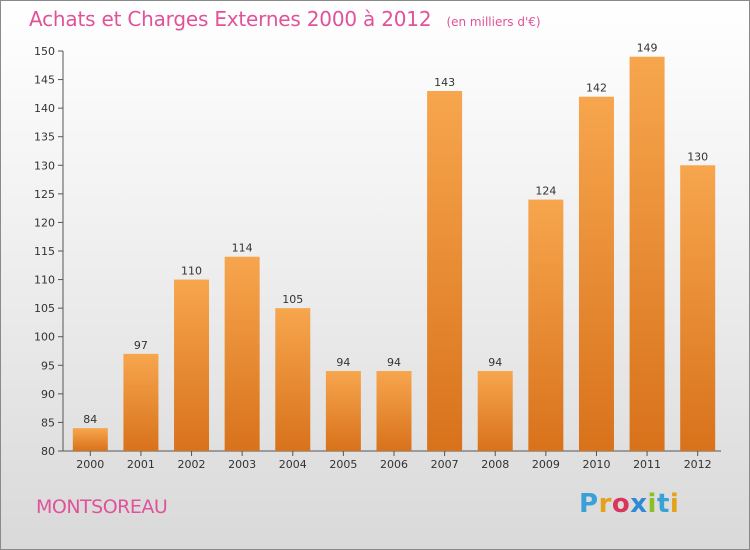 The height and width of the screenshot is (550, 750). Describe the element at coordinates (44, 194) in the screenshot. I see `y-tick-label: 125` at that location.